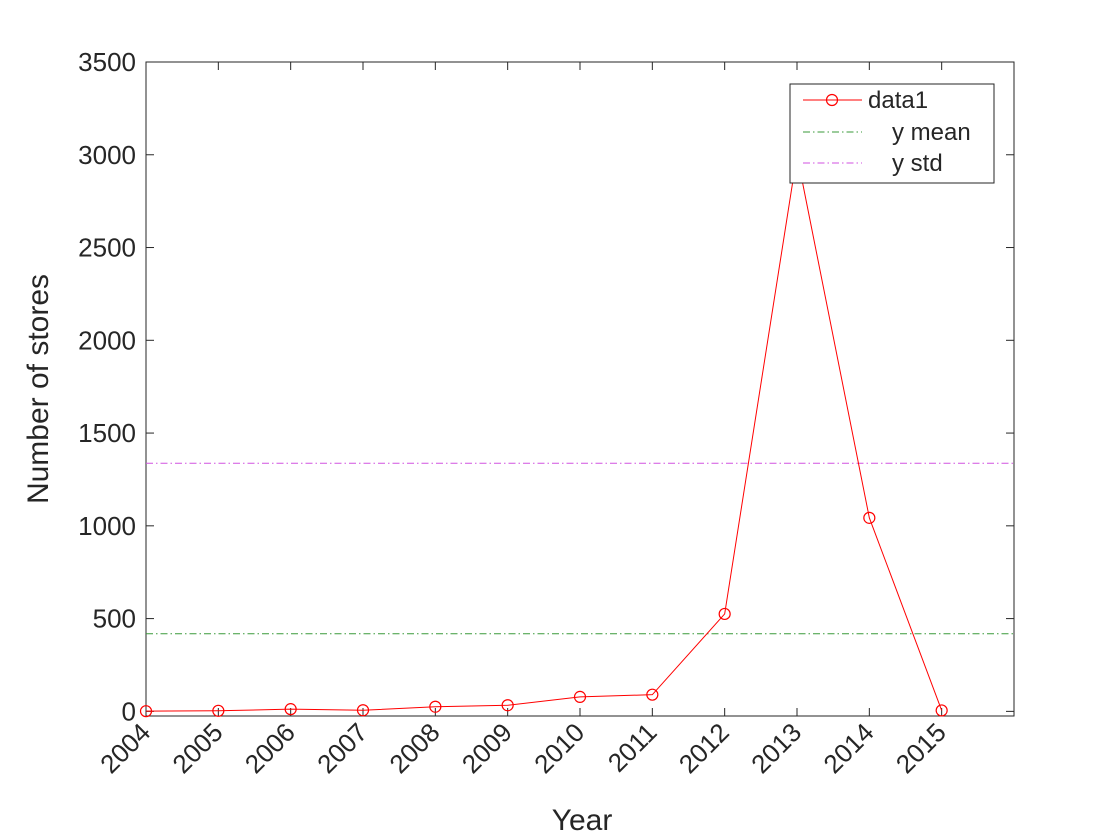 The width and height of the screenshot is (1120, 840). What do you see at coordinates (342, 748) in the screenshot?
I see `x-tick-label: 2007` at bounding box center [342, 748].